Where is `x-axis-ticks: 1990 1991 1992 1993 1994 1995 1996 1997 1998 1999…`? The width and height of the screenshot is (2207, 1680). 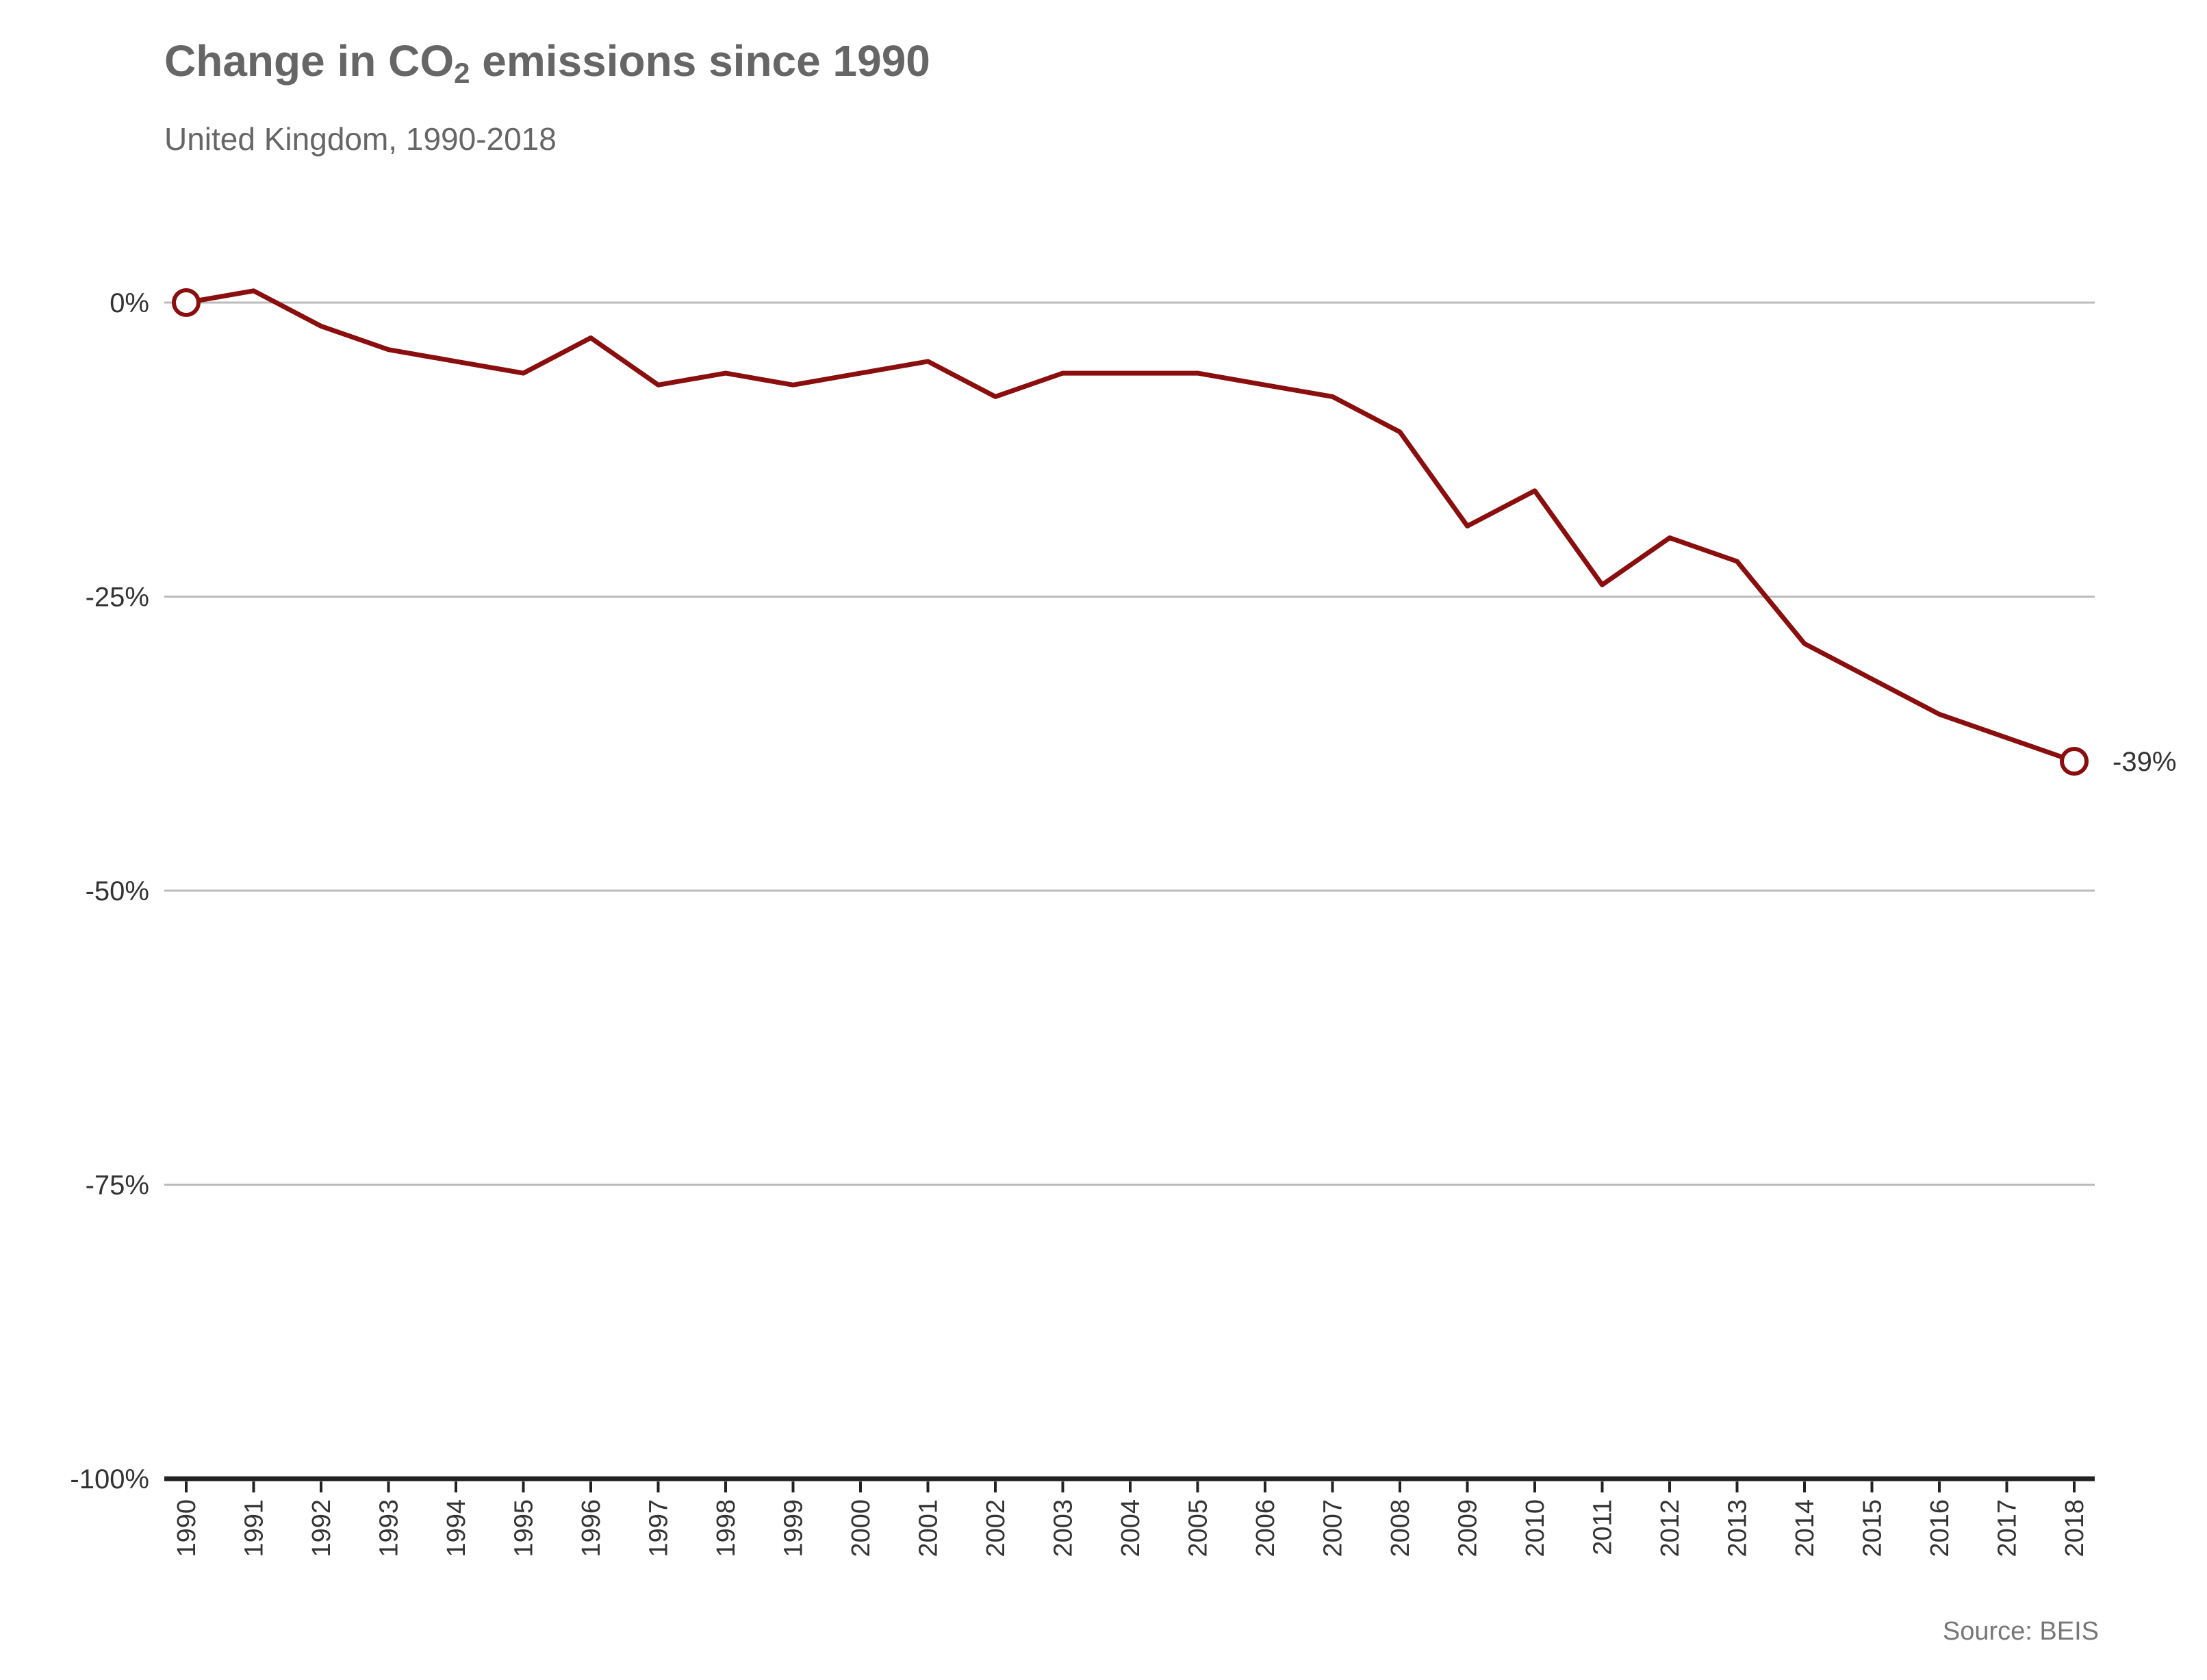
x-axis-ticks: 1990 1991 1992 1993 1994 1995 1996 1997 1998 1999… is located at coordinates (1131, 1519).